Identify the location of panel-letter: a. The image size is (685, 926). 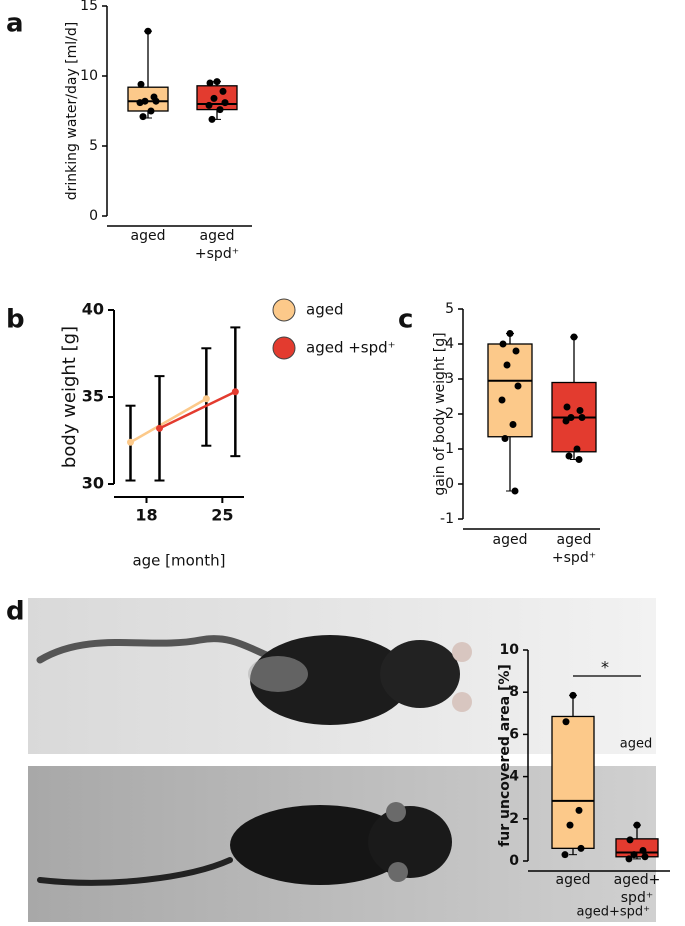
(15, 24).